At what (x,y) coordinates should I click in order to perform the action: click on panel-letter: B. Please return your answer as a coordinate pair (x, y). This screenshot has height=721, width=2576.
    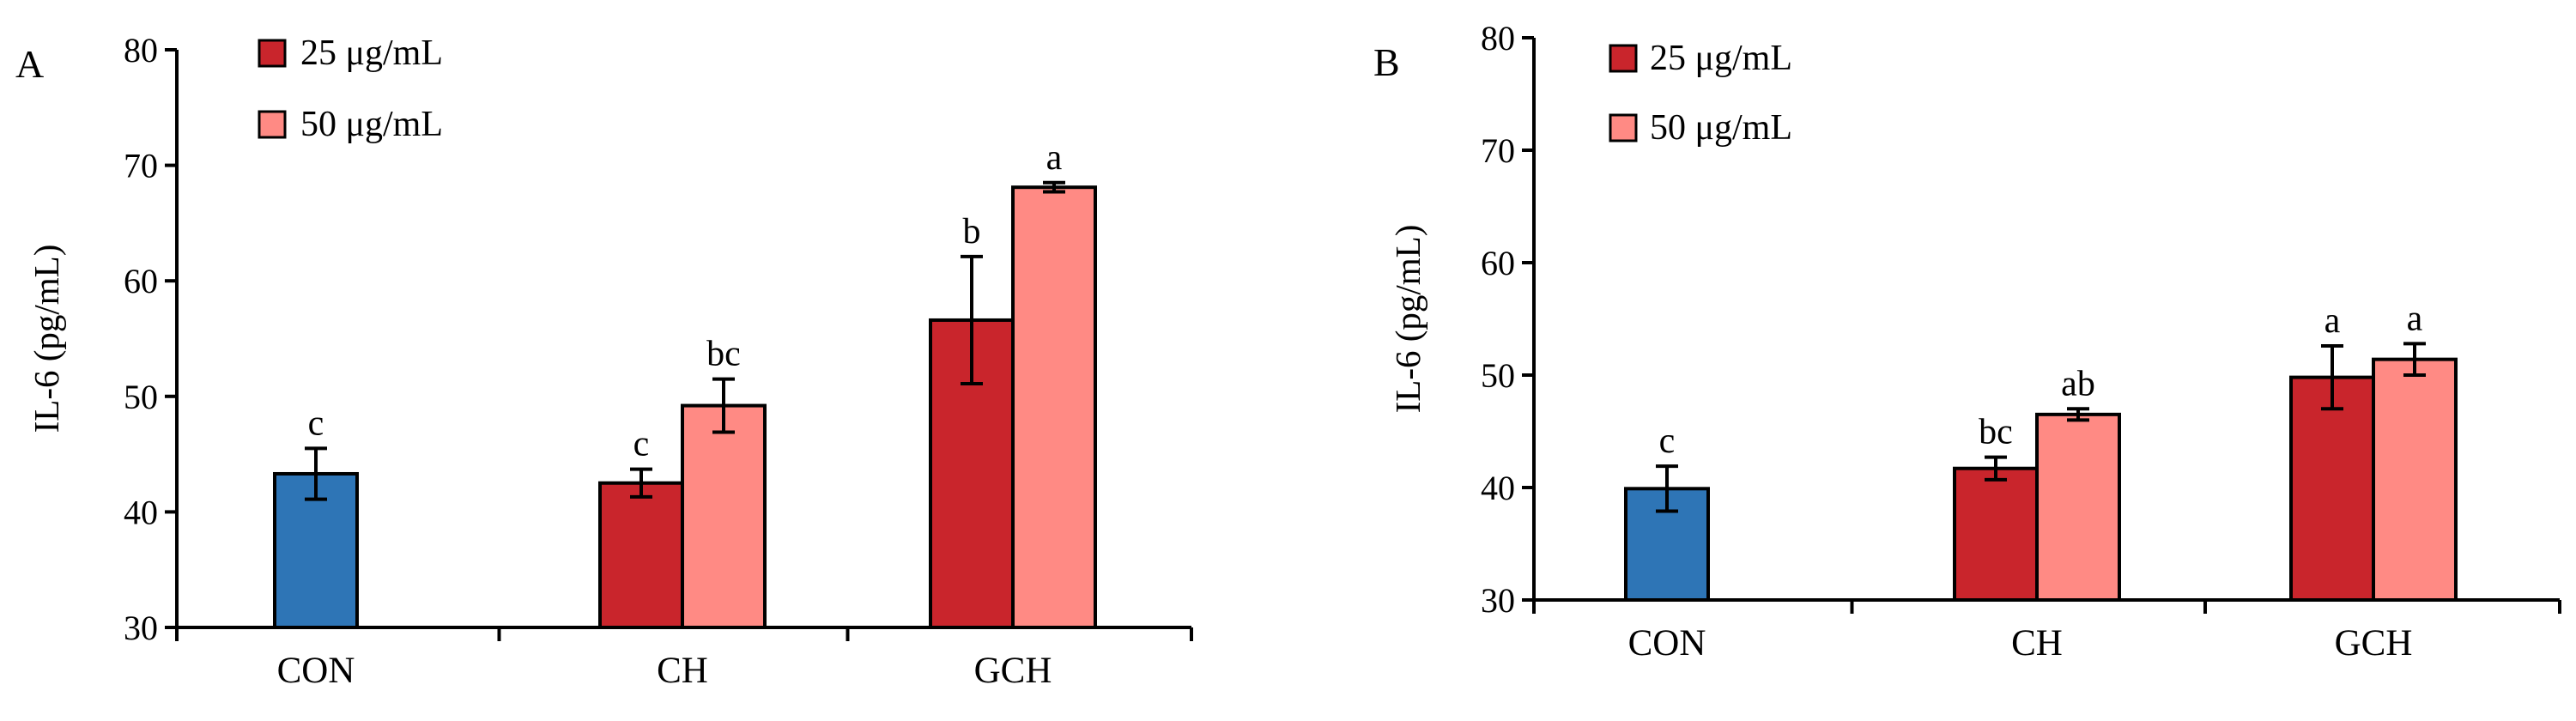
    Looking at the image, I should click on (1386, 62).